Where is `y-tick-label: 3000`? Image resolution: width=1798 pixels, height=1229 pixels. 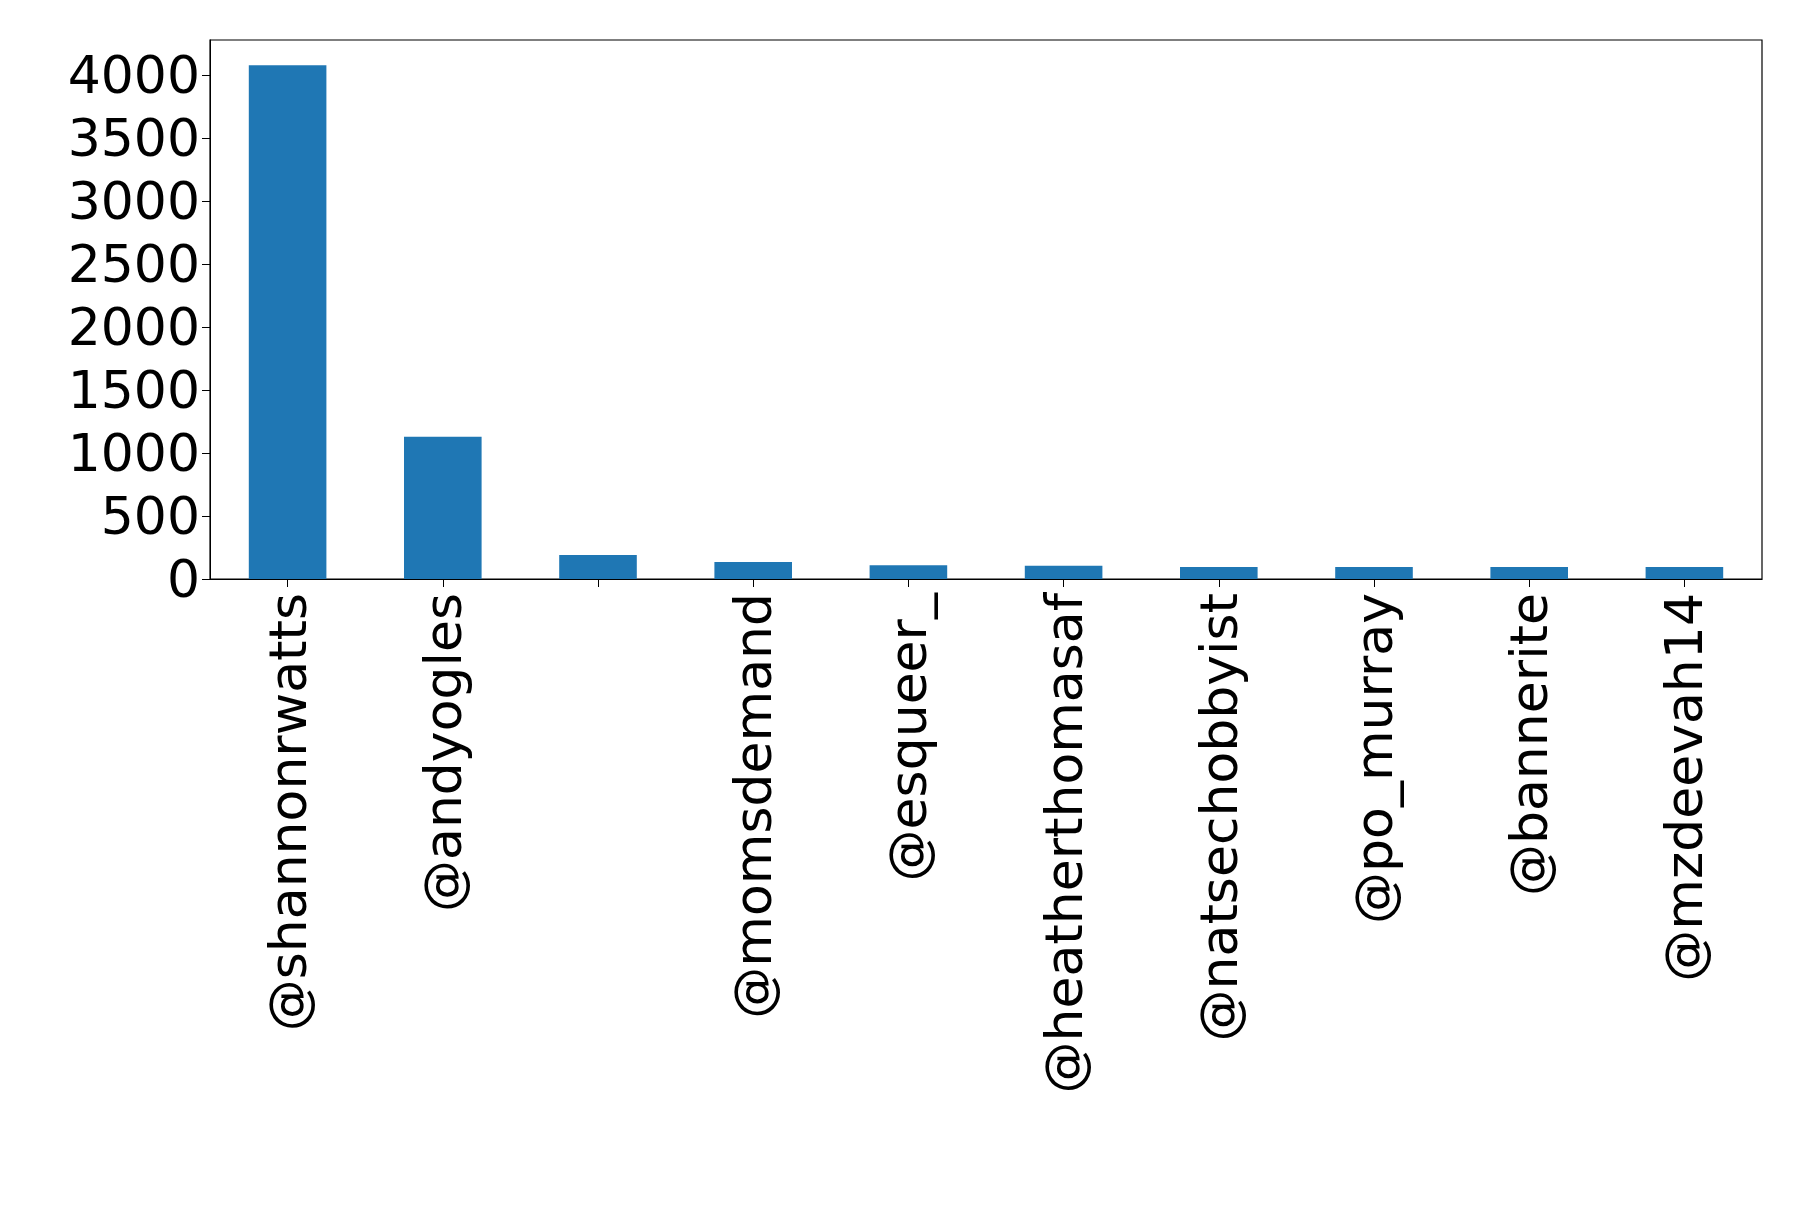 y-tick-label: 3000 is located at coordinates (133, 201).